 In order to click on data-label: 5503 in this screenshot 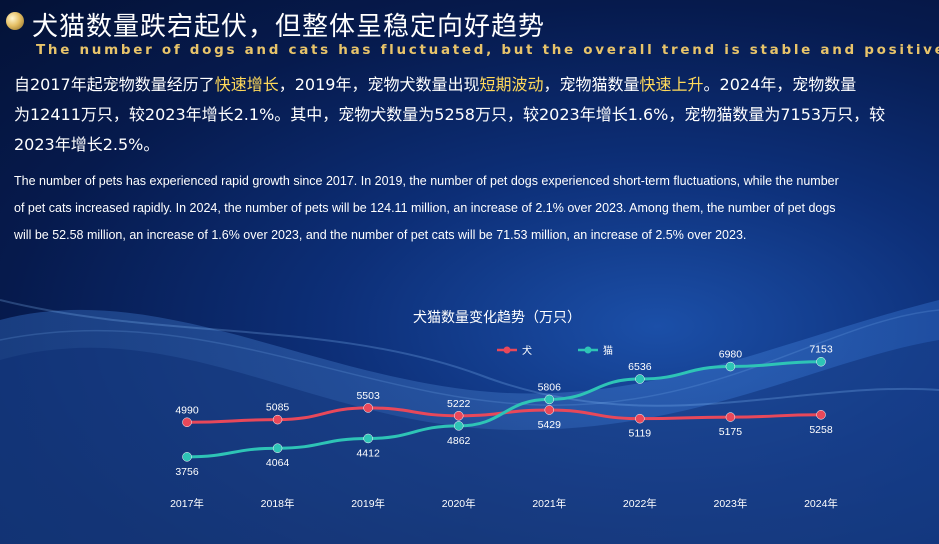, I will do `click(368, 396)`.